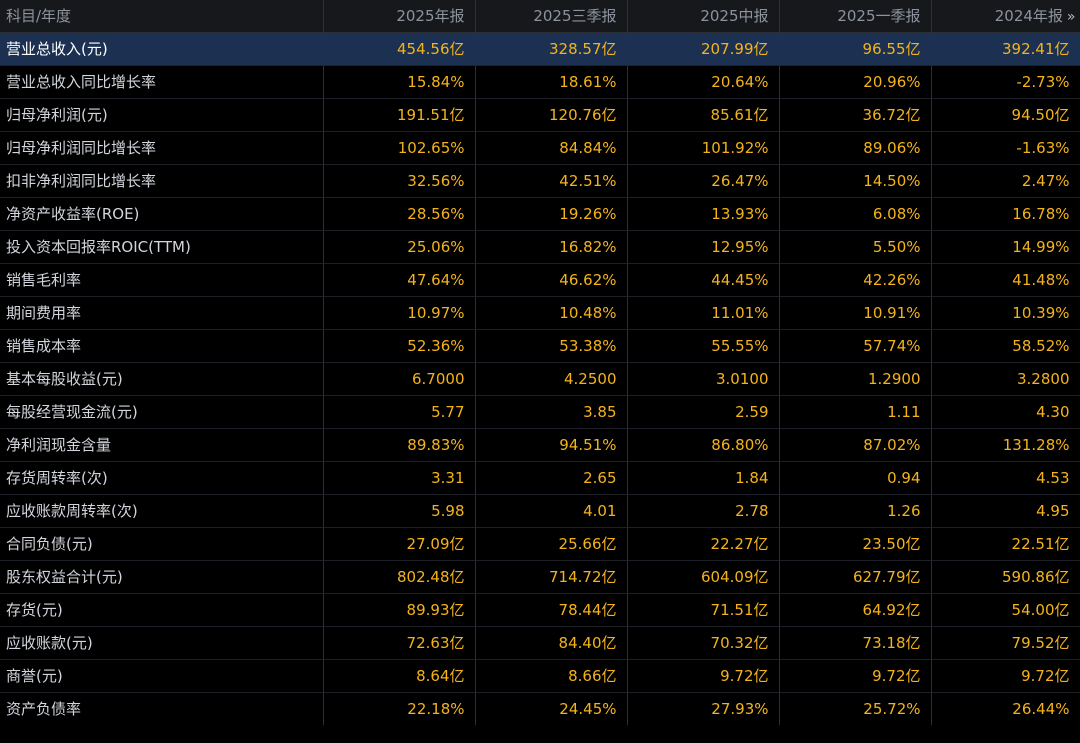 The image size is (1080, 743). What do you see at coordinates (162, 181) in the screenshot?
I see `row-label: 扣非净利润同比增长率` at bounding box center [162, 181].